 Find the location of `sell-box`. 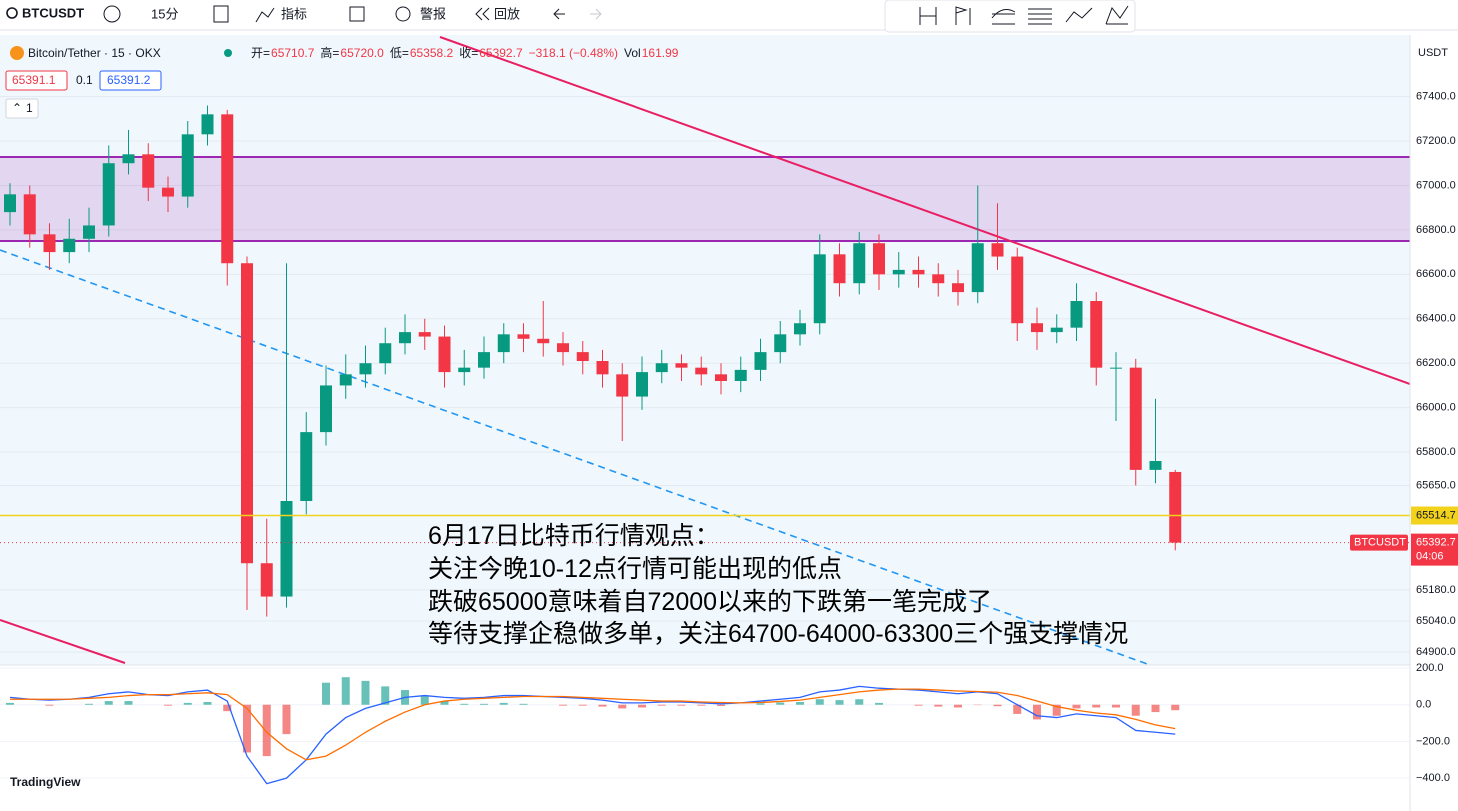

sell-box is located at coordinates (36, 80).